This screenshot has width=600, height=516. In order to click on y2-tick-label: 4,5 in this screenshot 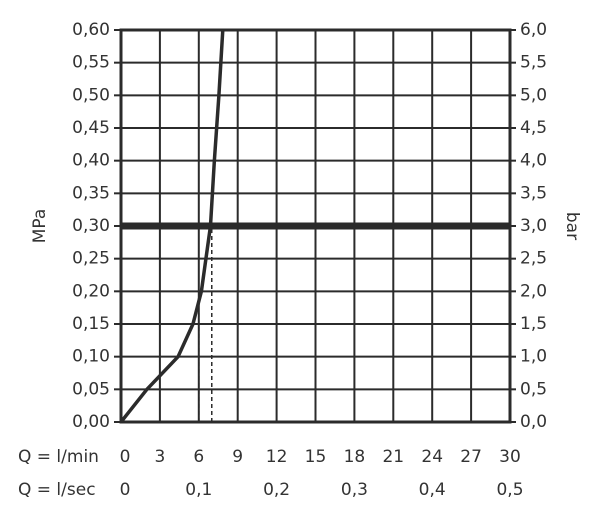, I will do `click(533, 128)`.